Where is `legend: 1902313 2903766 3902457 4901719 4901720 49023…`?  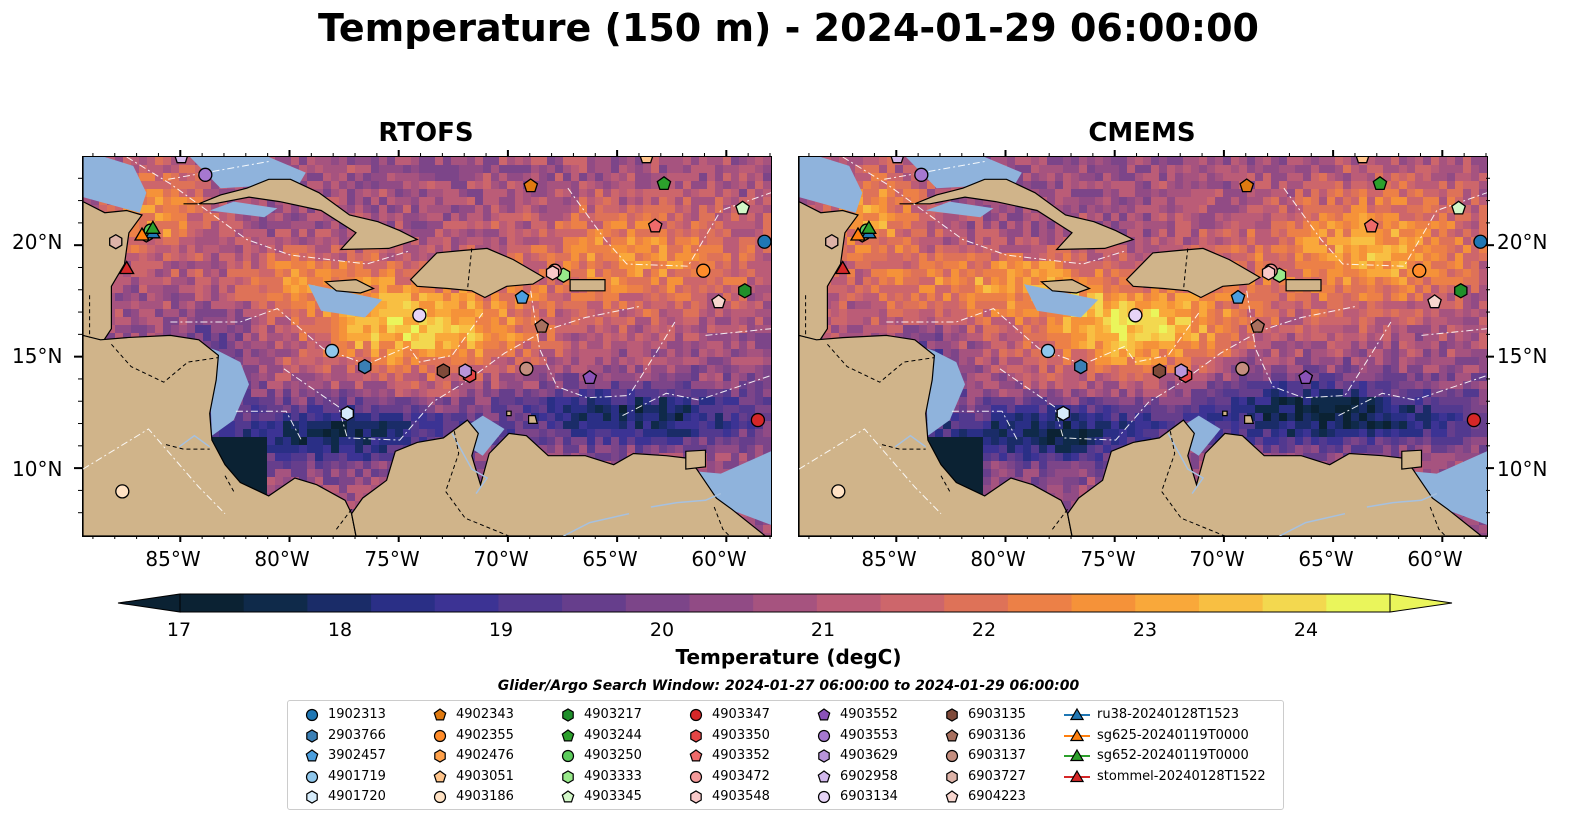
legend: 1902313 2903766 3902457 4901719 4901720 49023… is located at coordinates (785, 755).